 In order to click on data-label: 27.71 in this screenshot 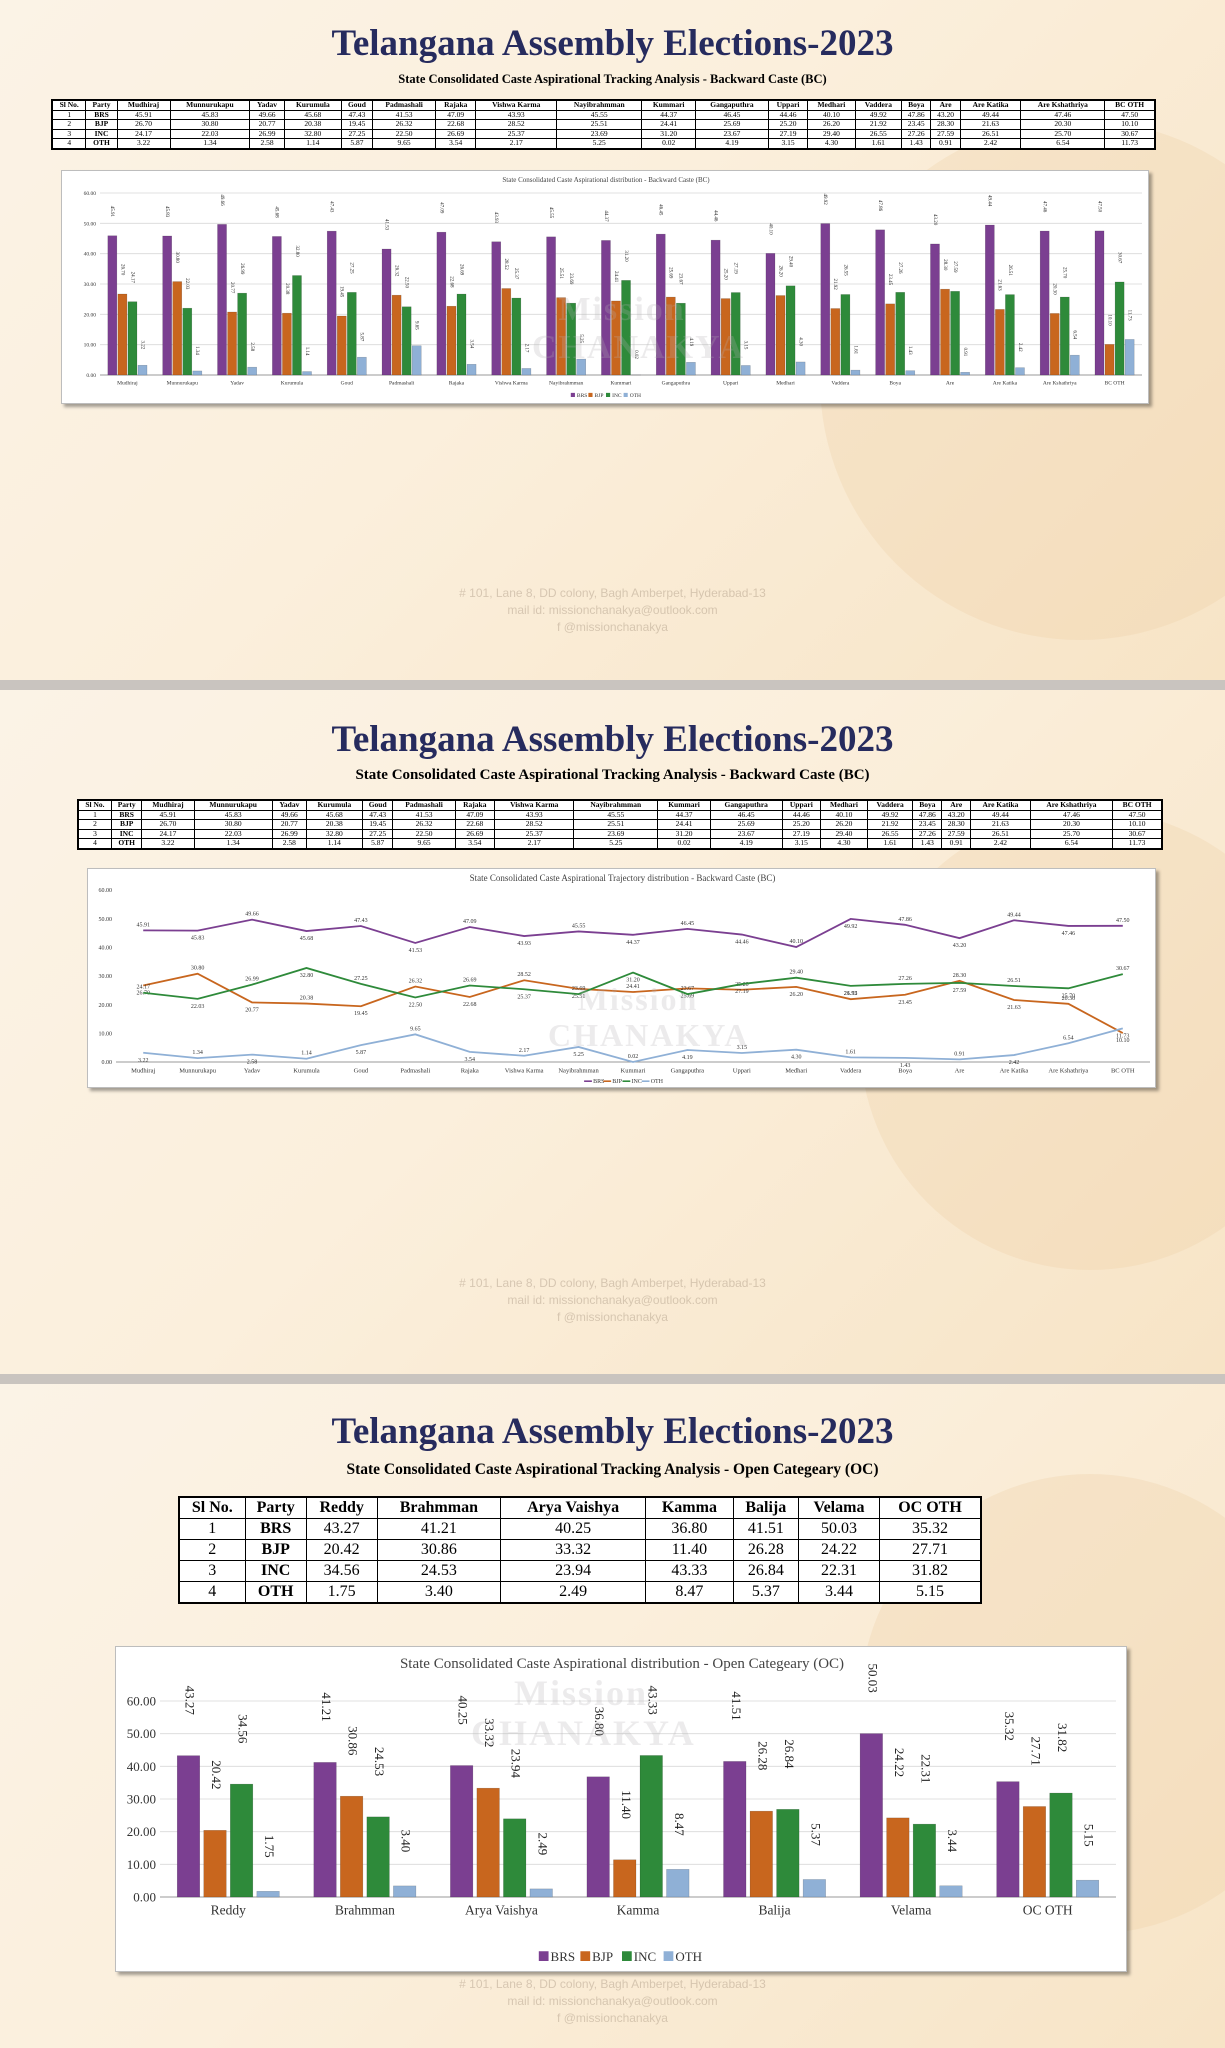, I will do `click(1035, 1750)`.